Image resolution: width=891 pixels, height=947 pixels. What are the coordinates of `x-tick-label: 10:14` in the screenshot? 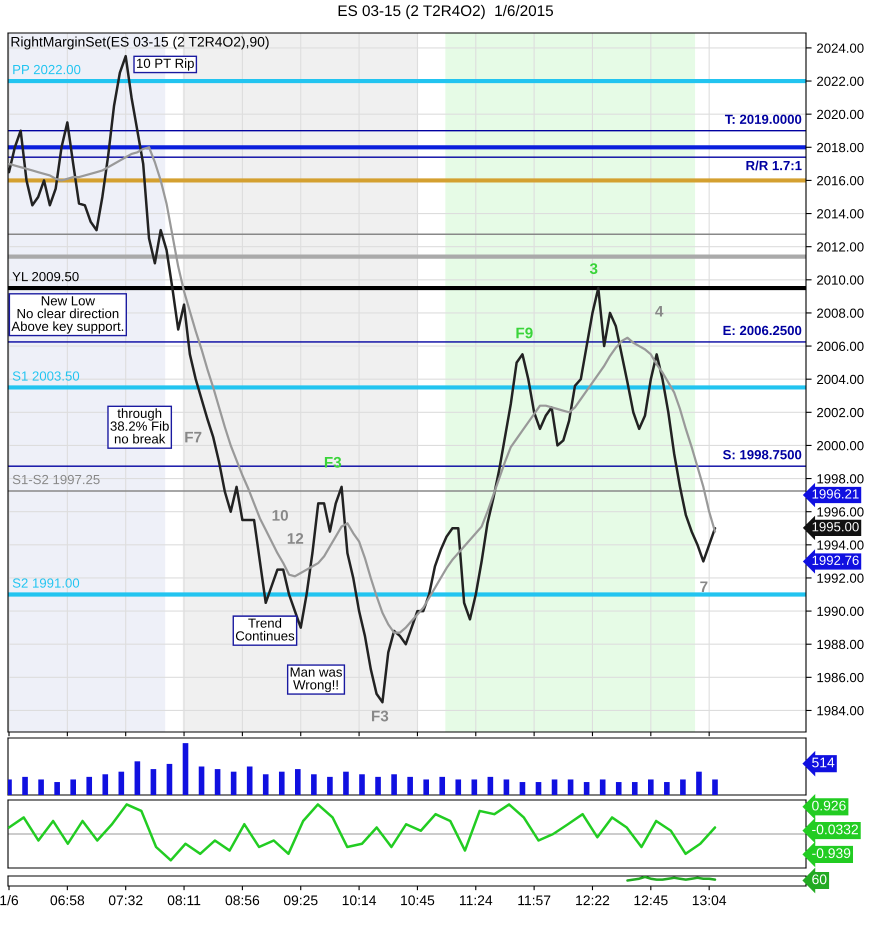 It's located at (359, 900).